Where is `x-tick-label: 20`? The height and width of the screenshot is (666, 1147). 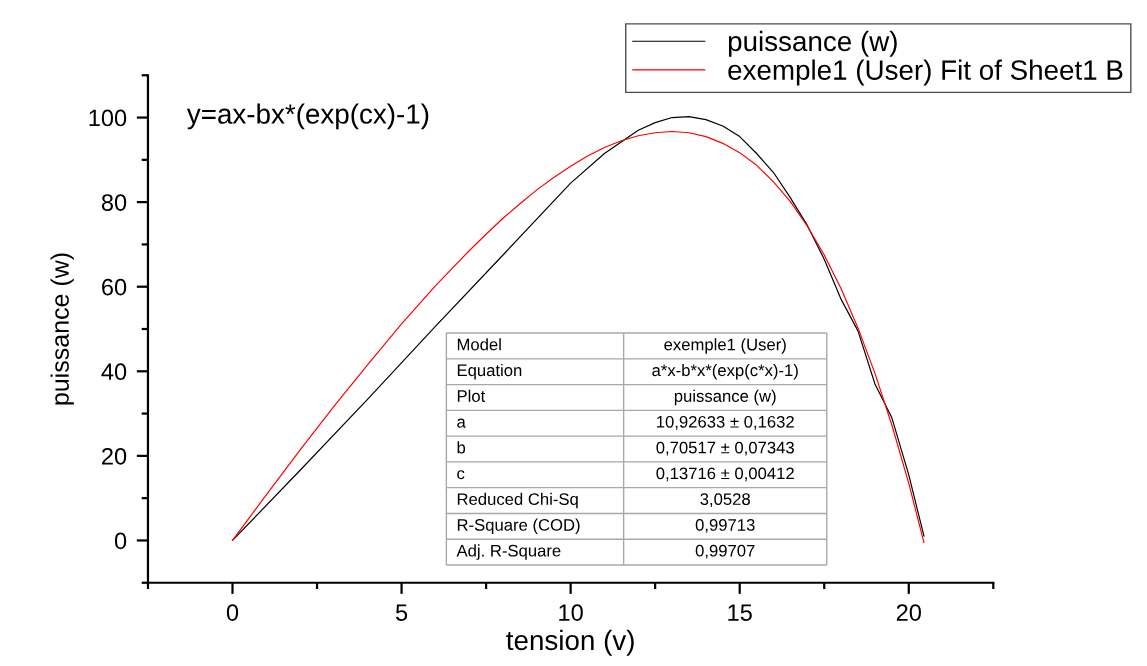 x-tick-label: 20 is located at coordinates (908, 612).